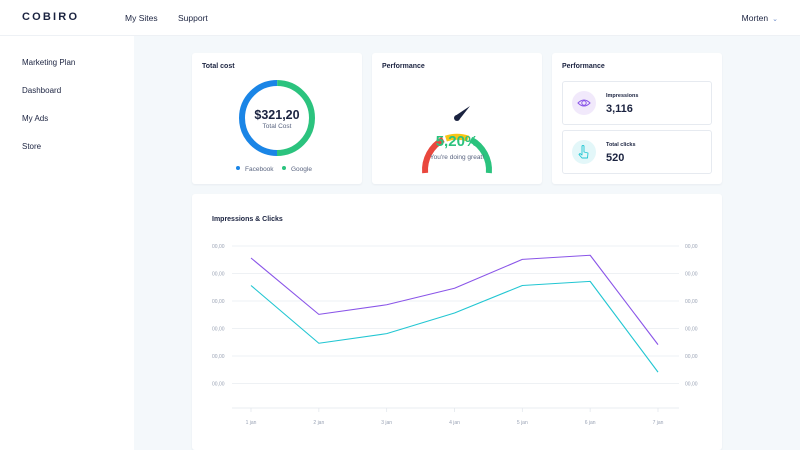 This screenshot has height=450, width=800. What do you see at coordinates (49, 62) in the screenshot?
I see `sidebar-item-marketing-plan: Marketing Plan` at bounding box center [49, 62].